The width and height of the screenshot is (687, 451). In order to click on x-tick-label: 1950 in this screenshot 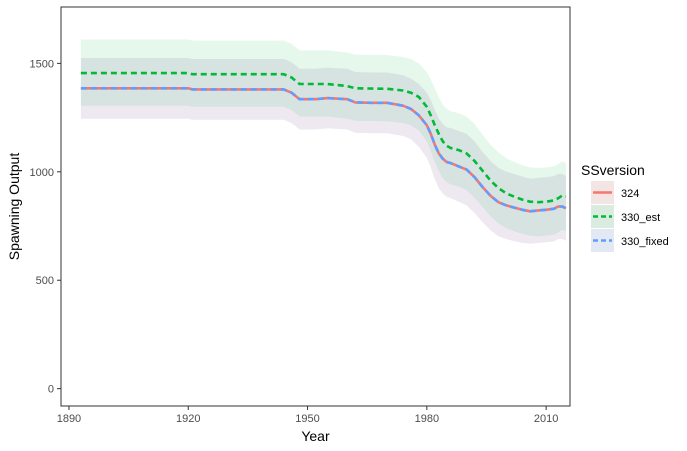, I will do `click(307, 419)`.